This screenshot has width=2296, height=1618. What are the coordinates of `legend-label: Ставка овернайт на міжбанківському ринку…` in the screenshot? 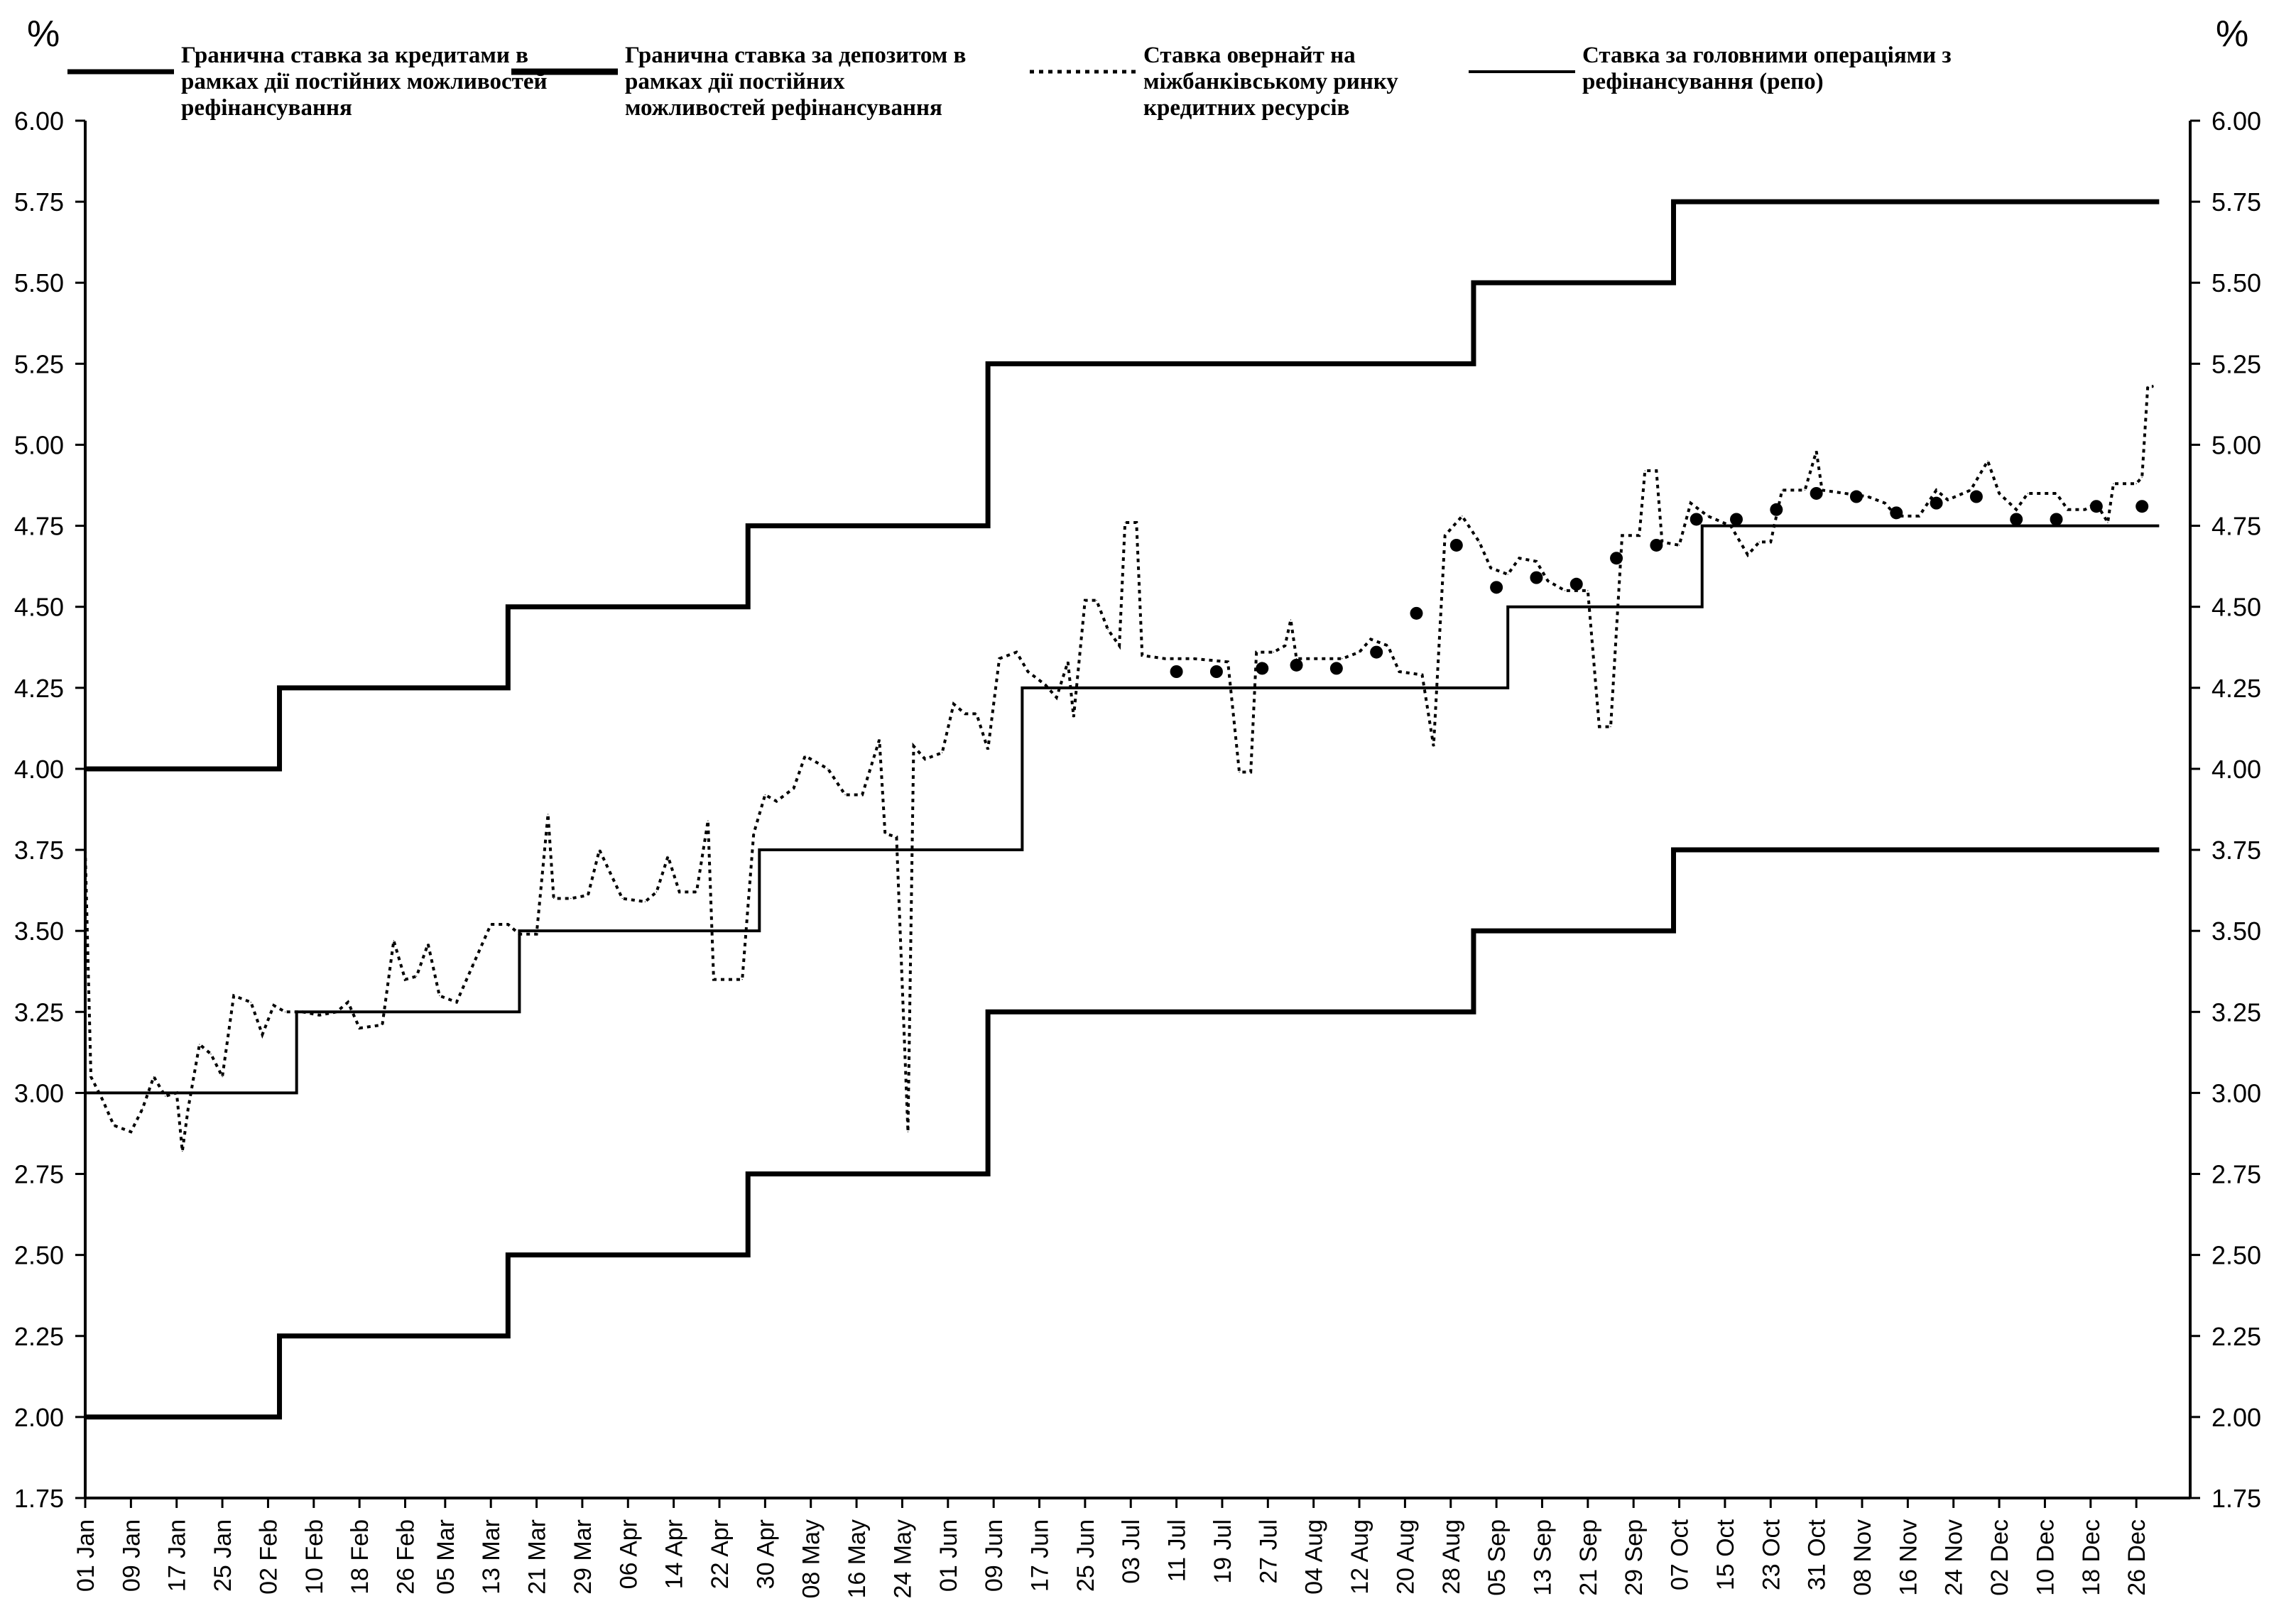 It's located at (1271, 82).